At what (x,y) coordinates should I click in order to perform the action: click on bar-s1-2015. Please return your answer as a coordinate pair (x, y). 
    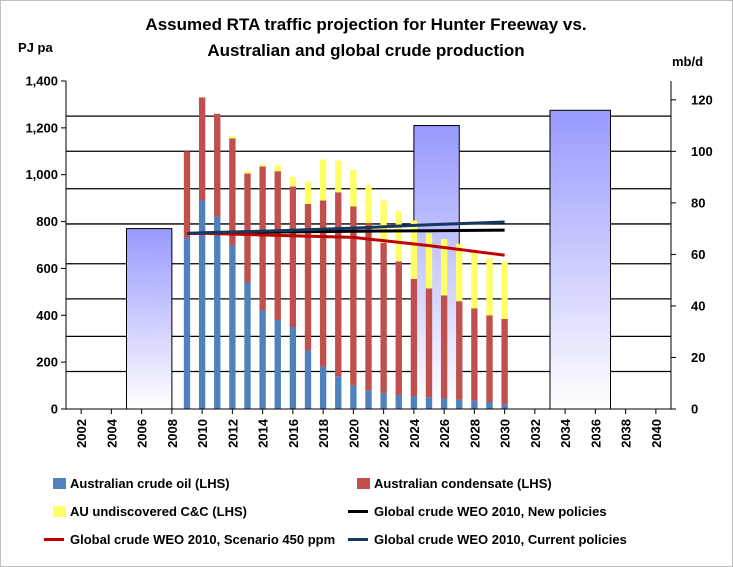
    Looking at the image, I should click on (277, 245).